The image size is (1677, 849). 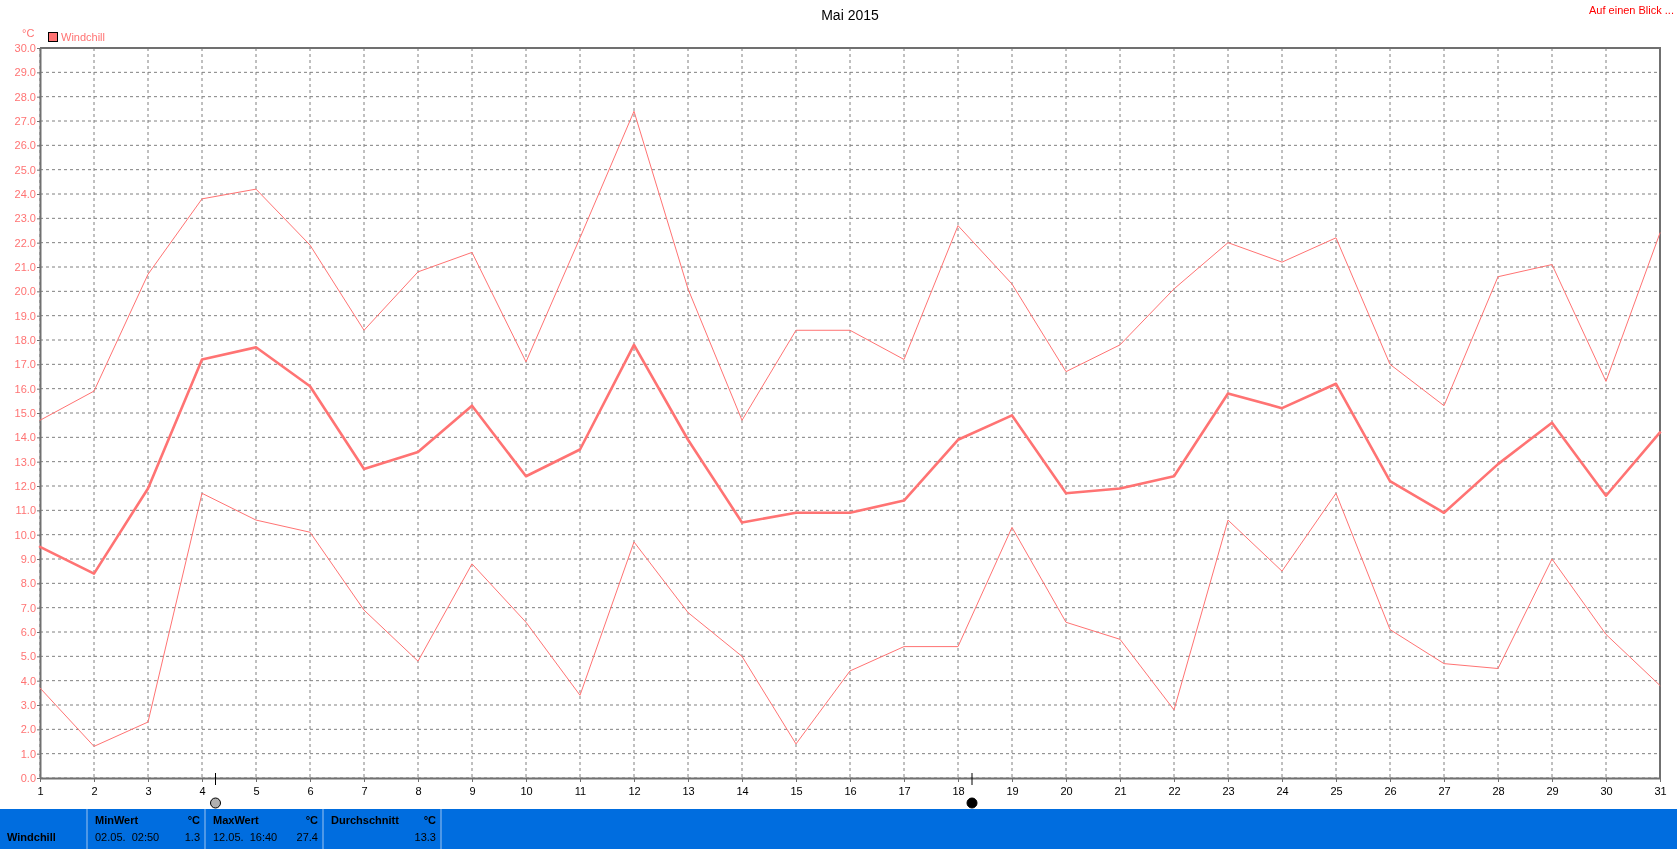 What do you see at coordinates (1444, 790) in the screenshot?
I see `x-tick-label: 27` at bounding box center [1444, 790].